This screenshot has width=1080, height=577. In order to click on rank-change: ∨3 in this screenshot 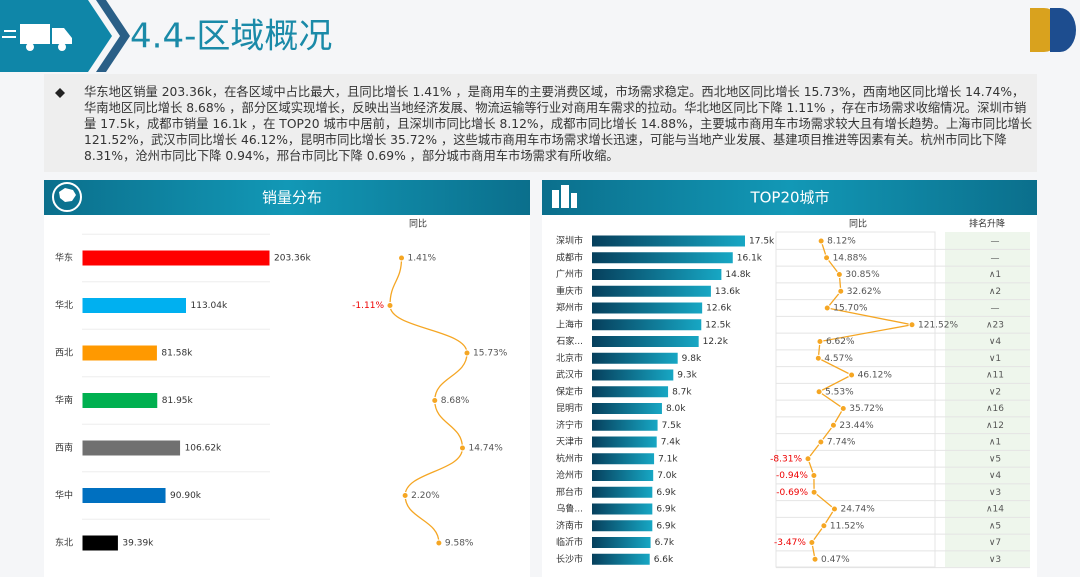, I will do `click(995, 560)`.